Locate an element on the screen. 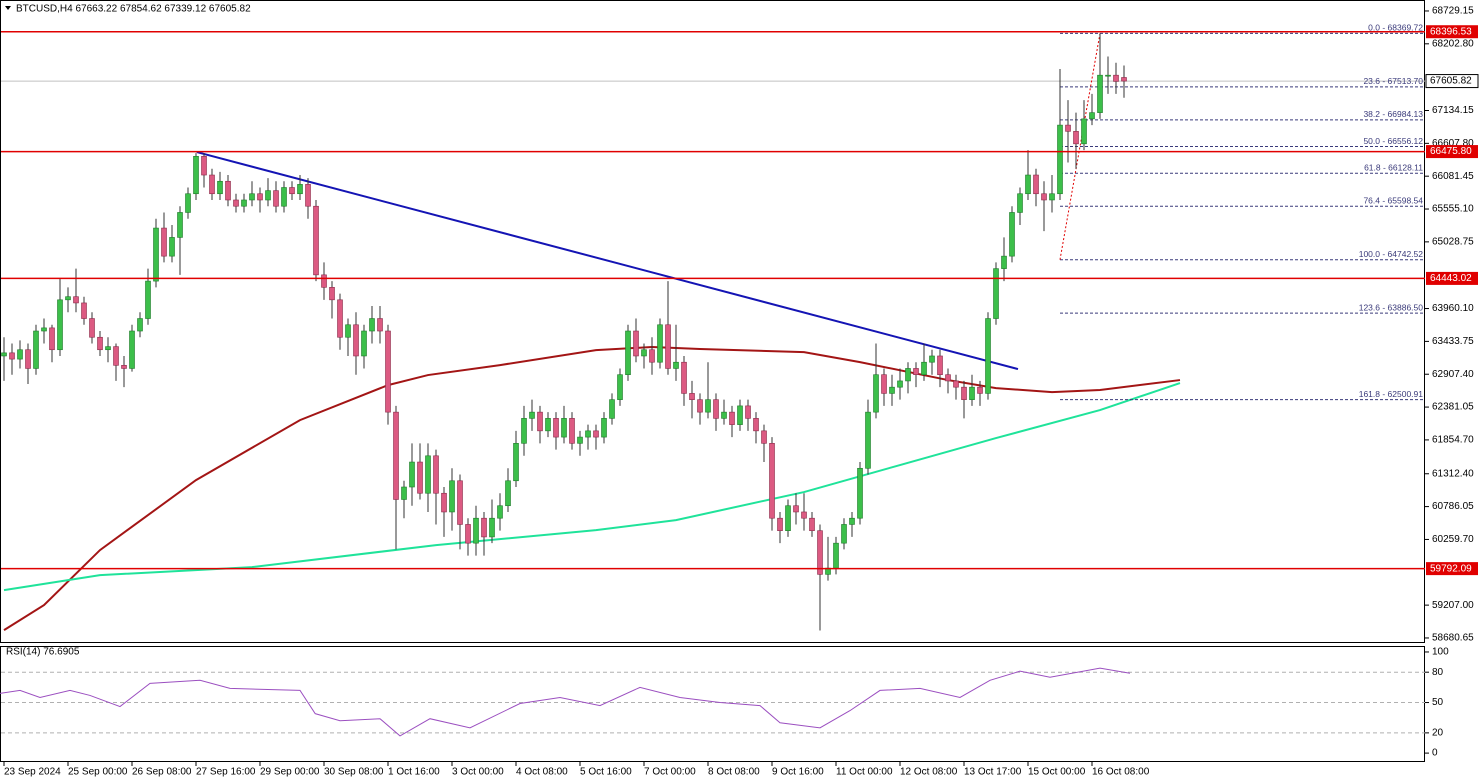 The width and height of the screenshot is (1479, 782). x-tick-label: 3 Oct 00:00 is located at coordinates (478, 772).